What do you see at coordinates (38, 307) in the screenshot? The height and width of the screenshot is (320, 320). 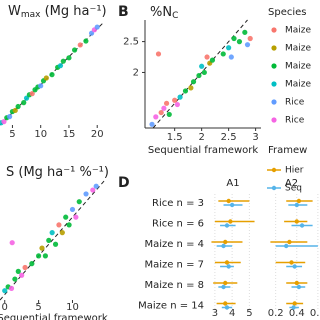 I see `x-tick-label: 5` at bounding box center [38, 307].